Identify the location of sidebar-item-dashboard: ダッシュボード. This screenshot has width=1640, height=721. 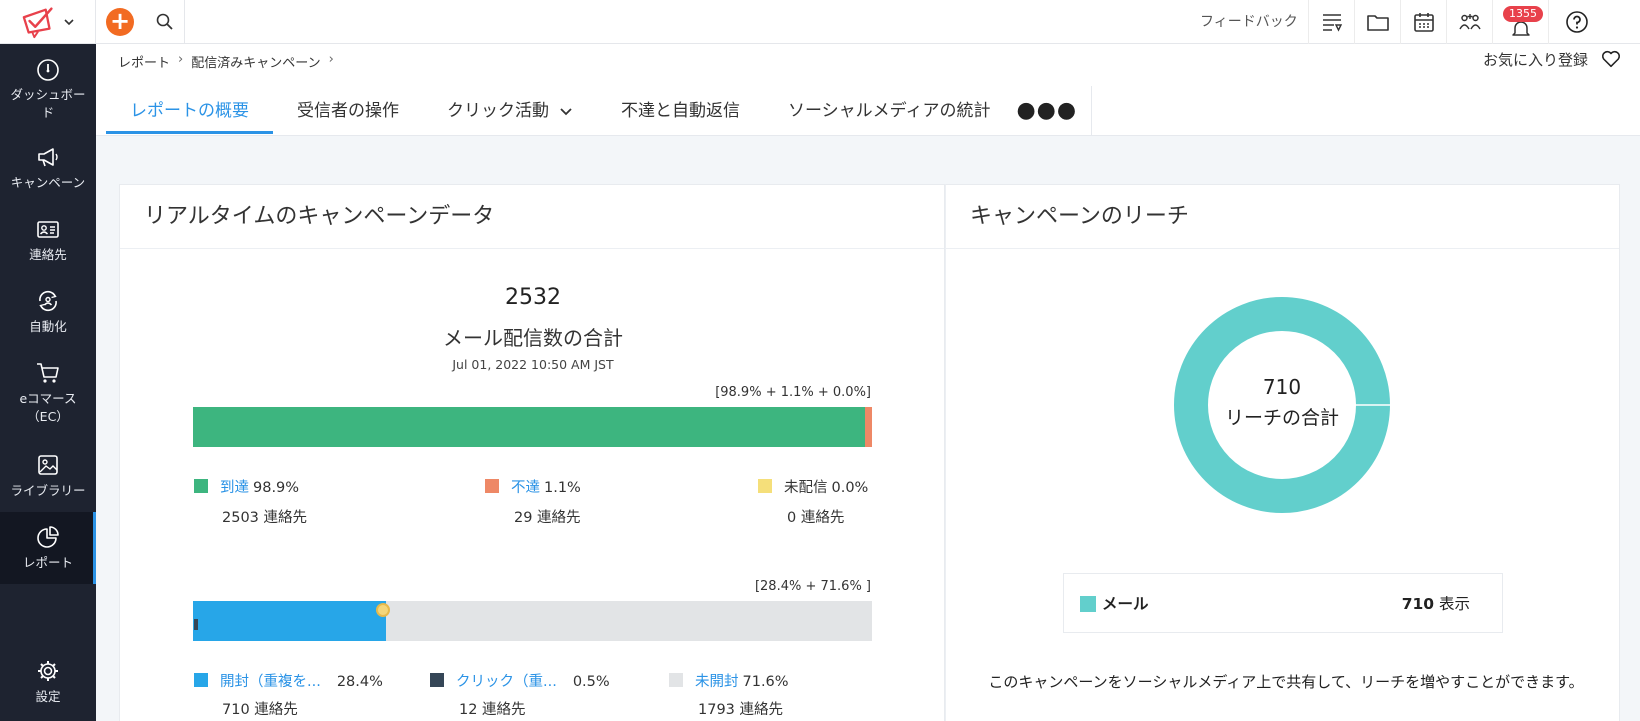
(48, 91).